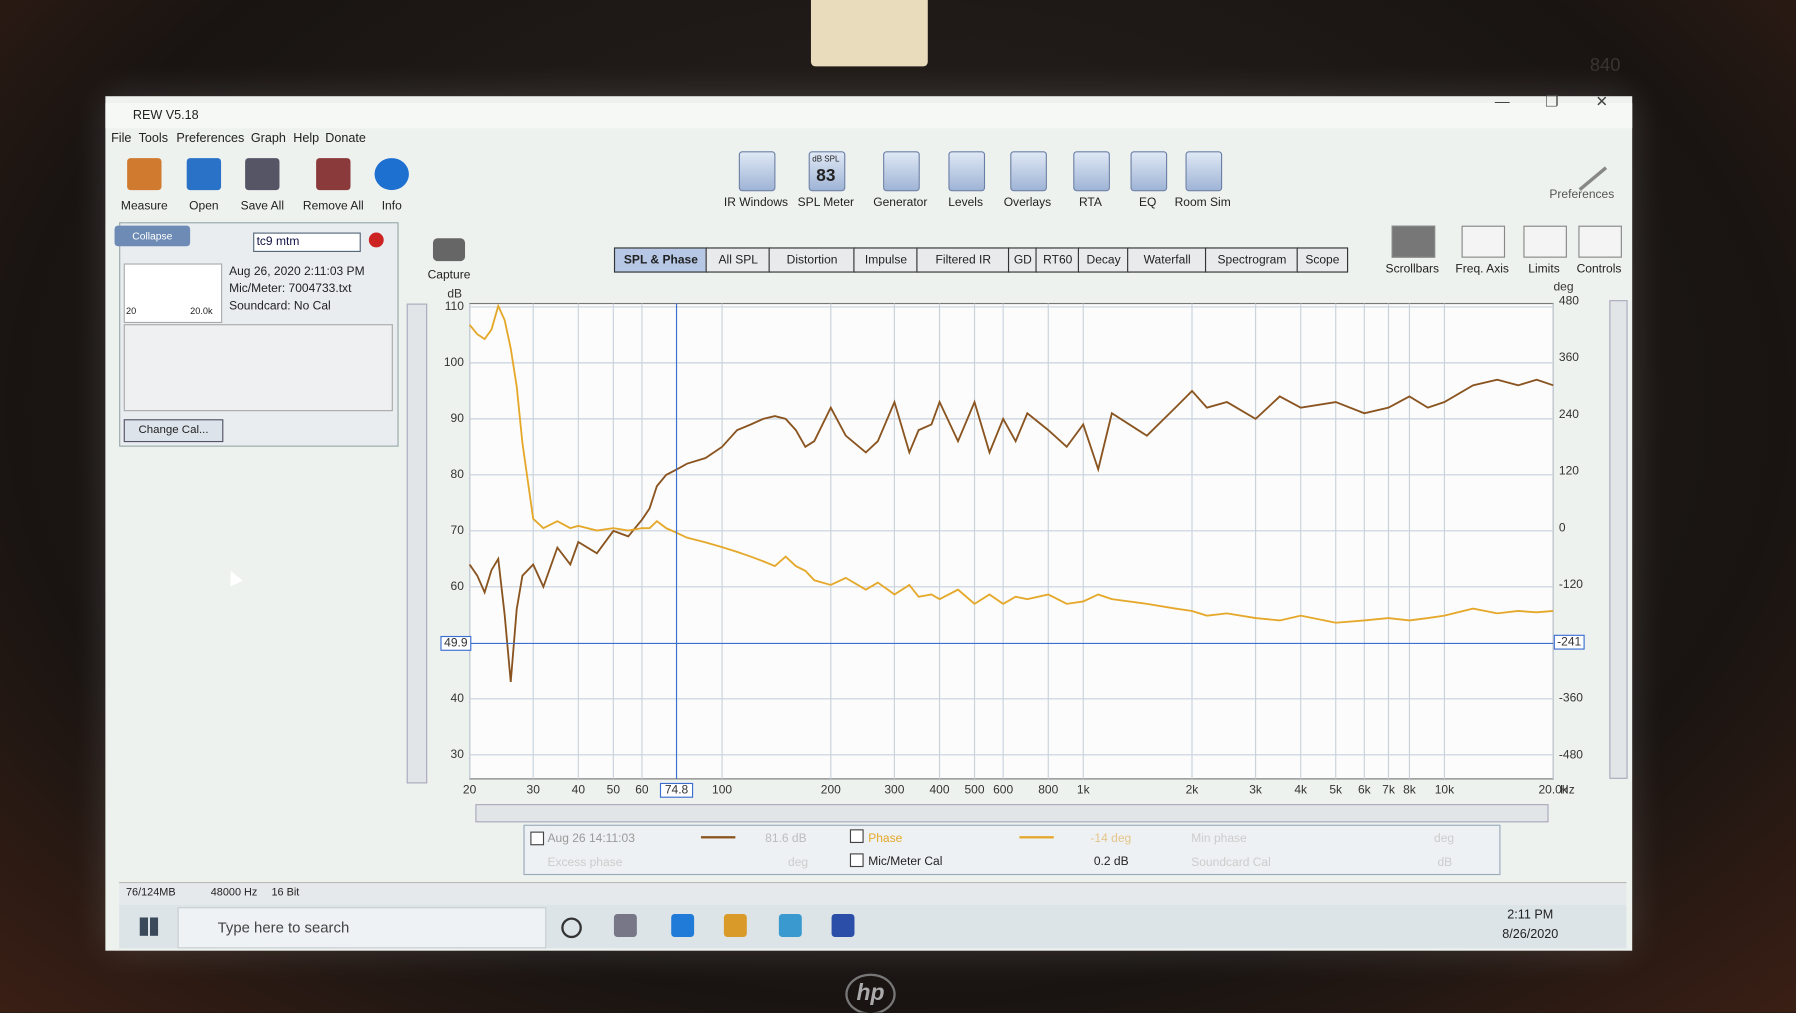  Describe the element at coordinates (1027, 202) in the screenshot. I see `toolbar-label: Overlays` at that location.